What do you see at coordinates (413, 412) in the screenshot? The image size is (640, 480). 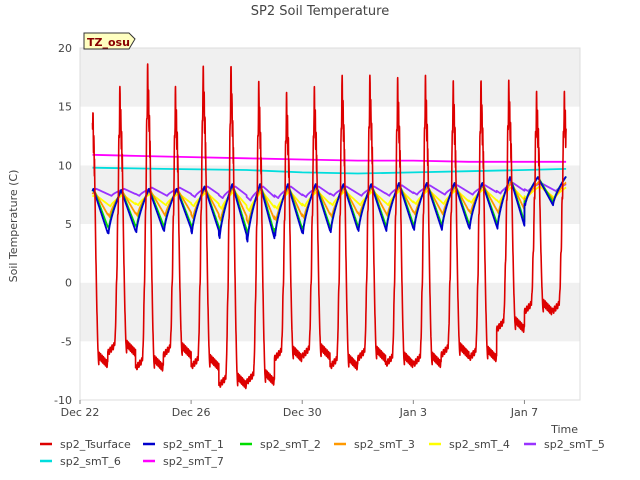 I see `x-tick-label: Jan 3` at bounding box center [413, 412].